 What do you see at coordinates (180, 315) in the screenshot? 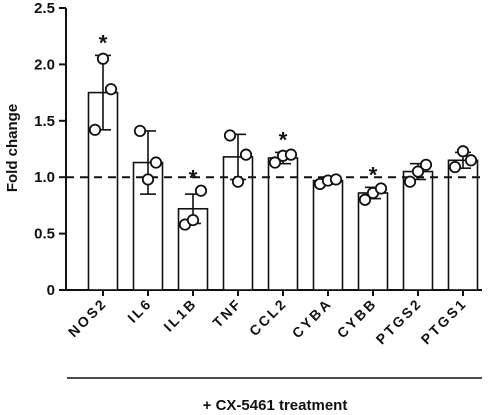
I see `x-tick-label: IL1B` at bounding box center [180, 315].